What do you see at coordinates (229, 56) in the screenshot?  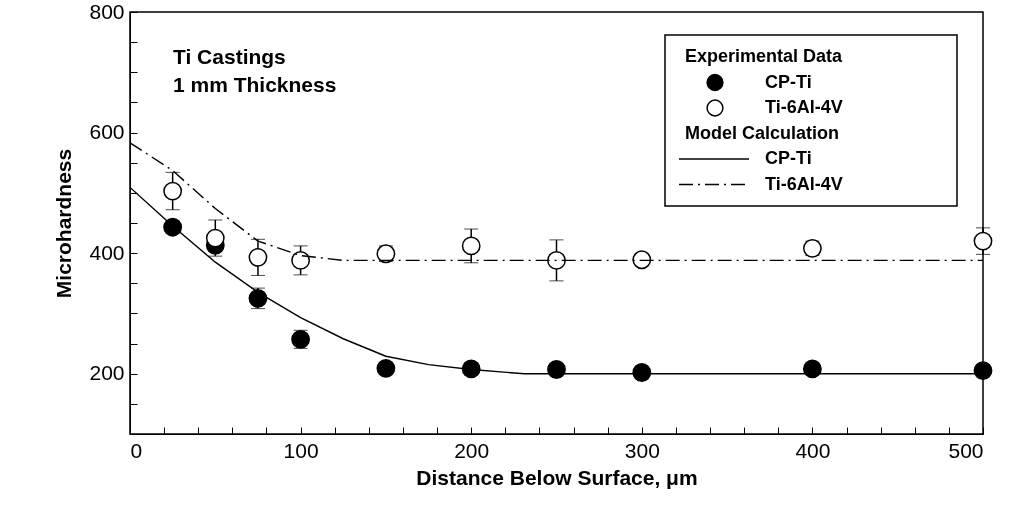 I see `annotation: Ti Castings` at bounding box center [229, 56].